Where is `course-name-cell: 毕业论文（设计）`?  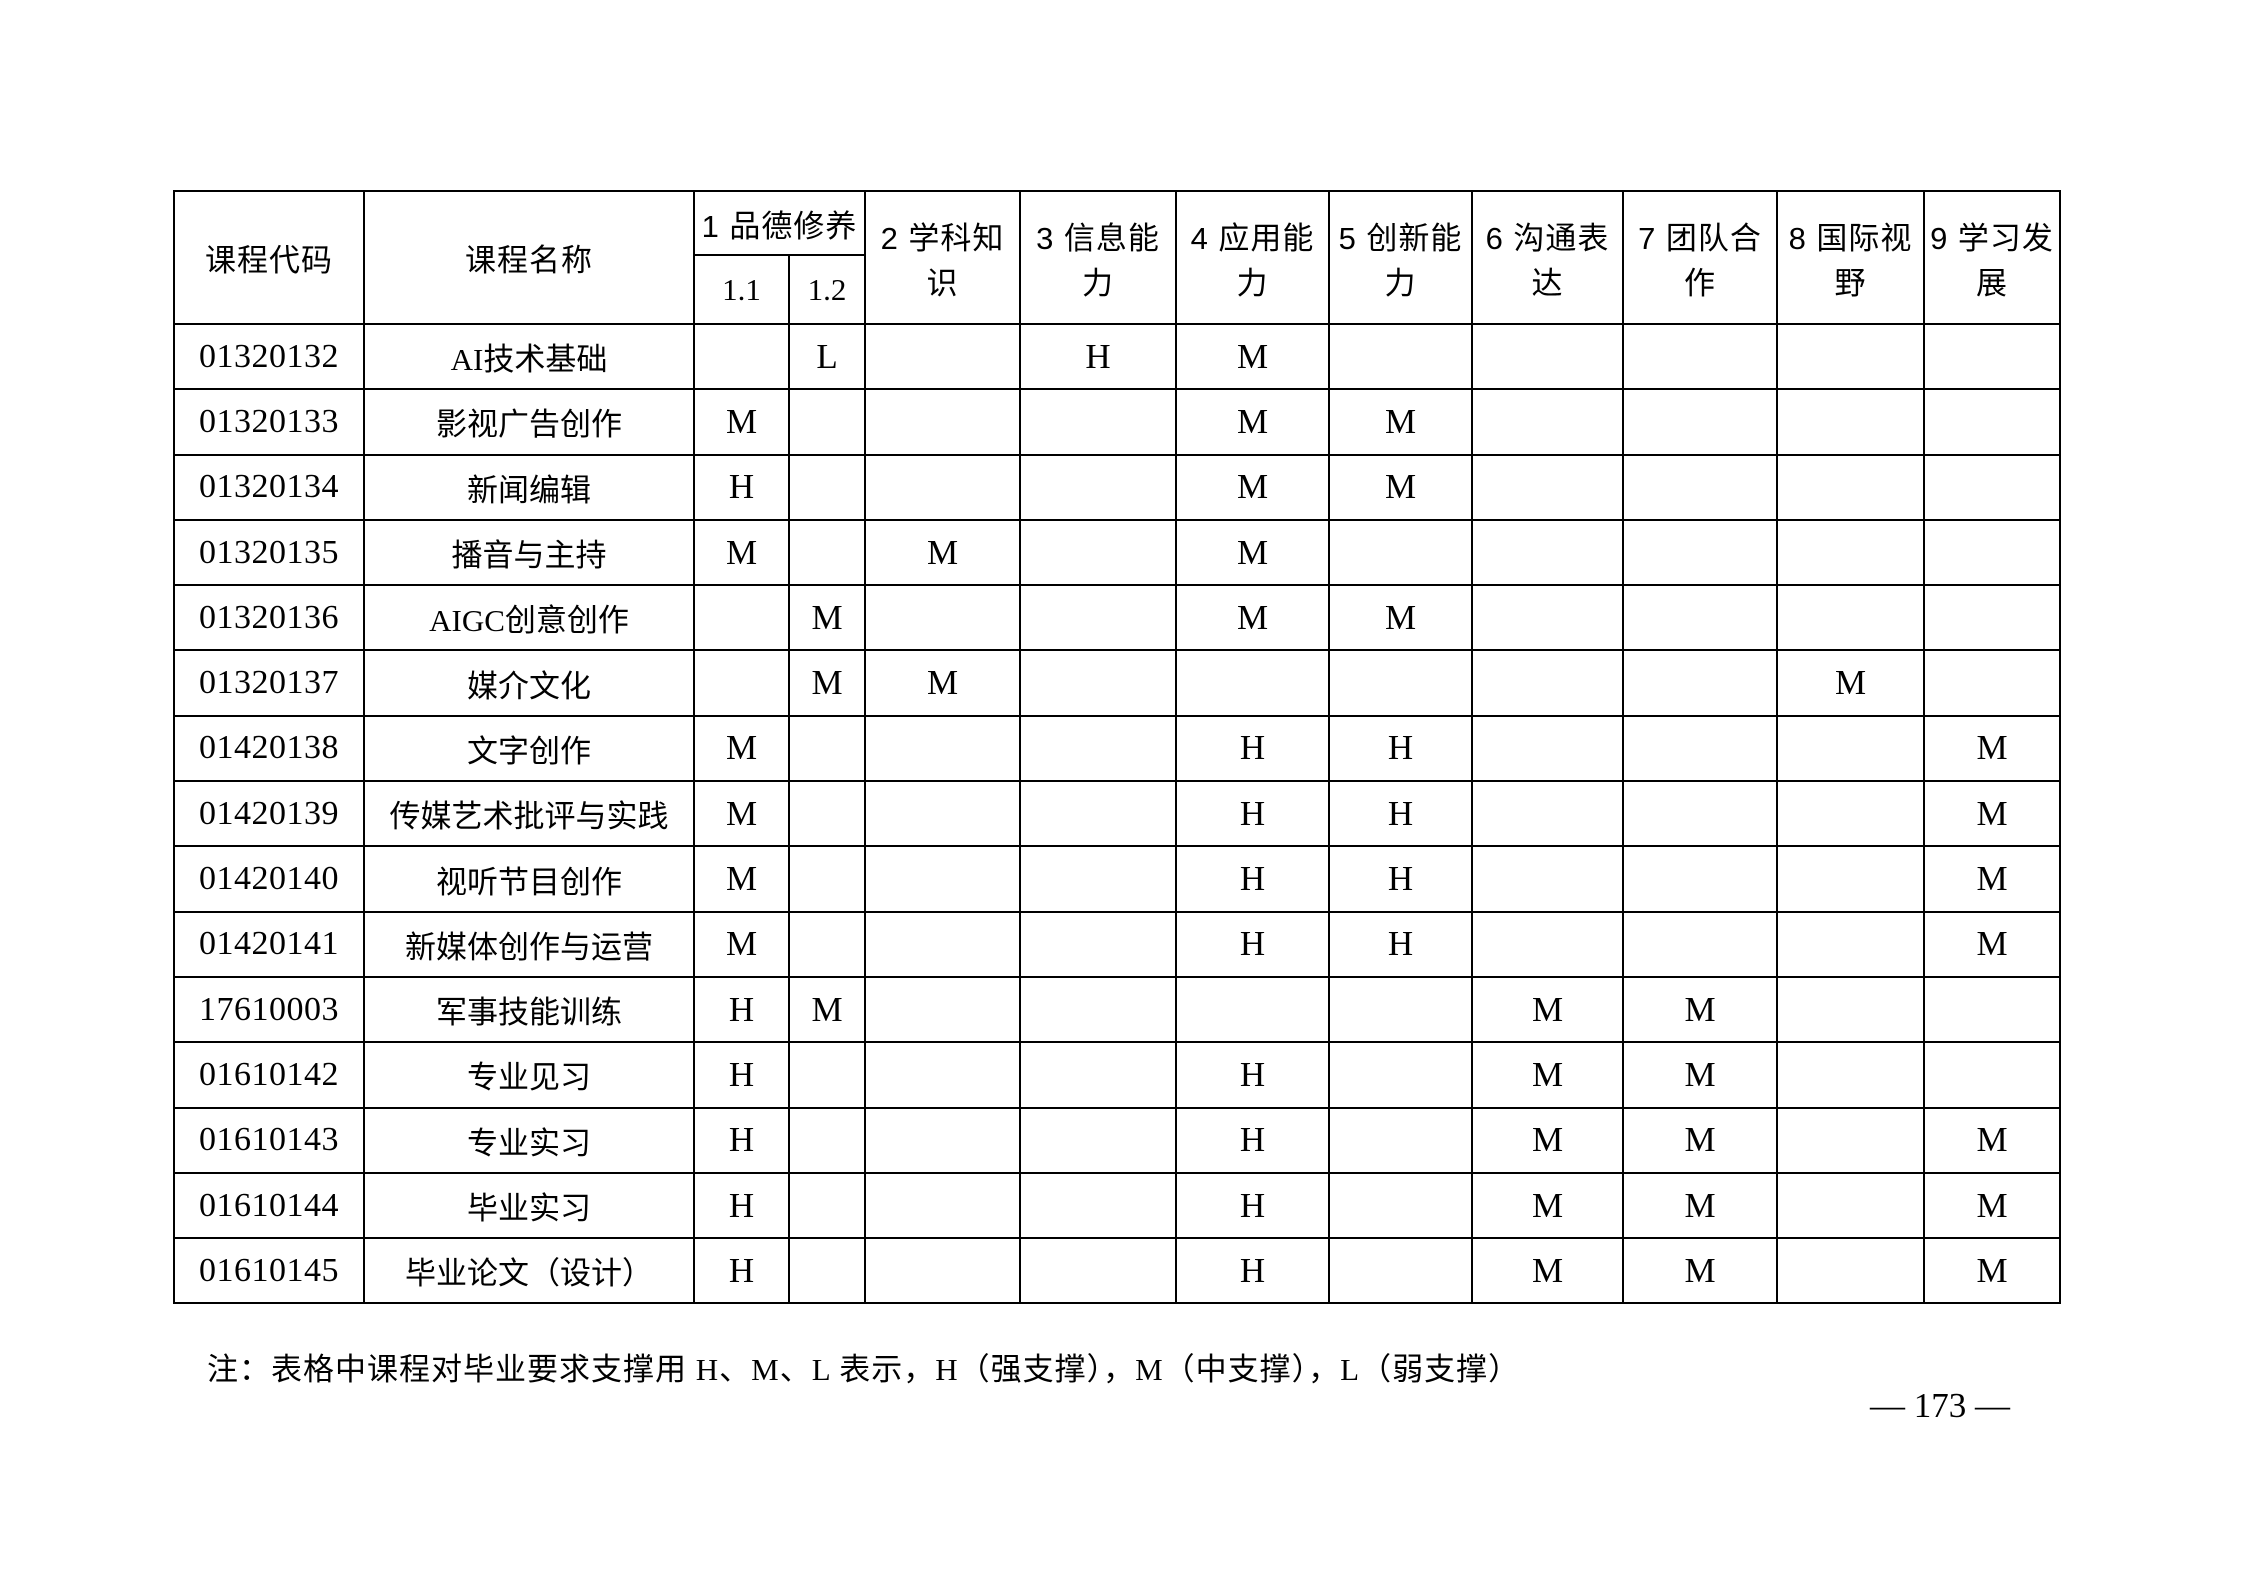
course-name-cell: 毕业论文（设计） is located at coordinates (529, 1271).